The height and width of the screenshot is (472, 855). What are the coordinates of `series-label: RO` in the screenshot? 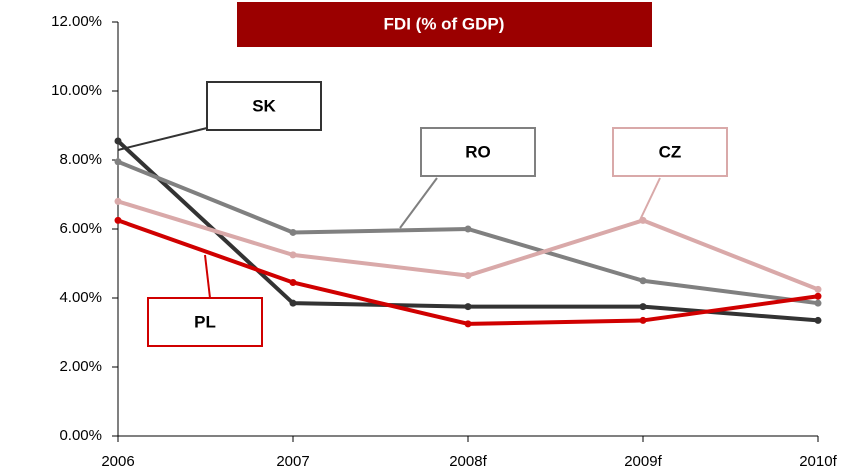 It's located at (478, 151).